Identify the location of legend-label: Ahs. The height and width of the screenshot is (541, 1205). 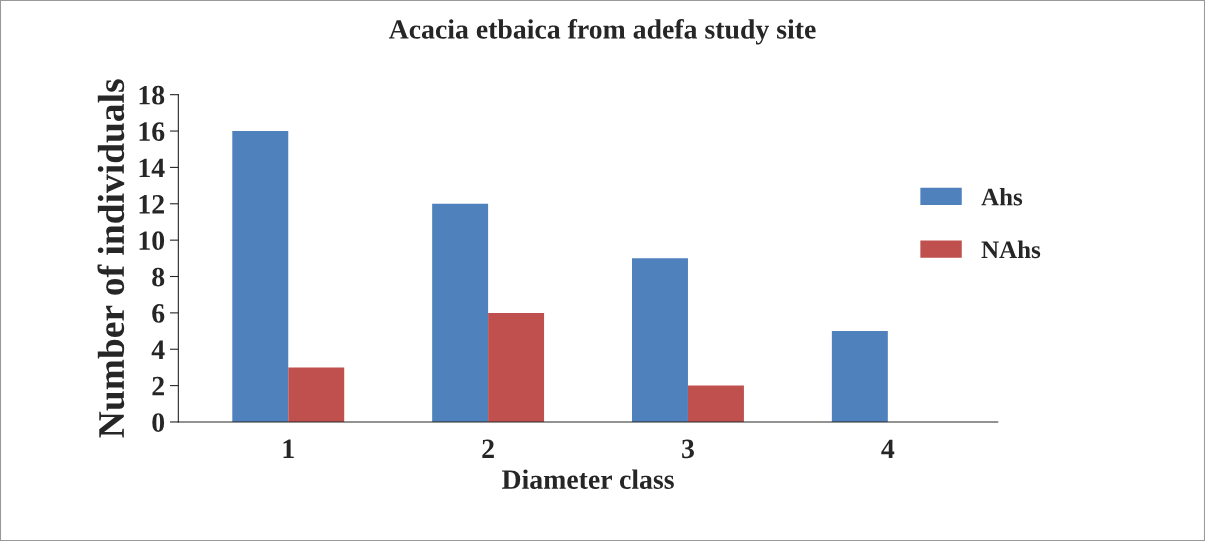
(1002, 196).